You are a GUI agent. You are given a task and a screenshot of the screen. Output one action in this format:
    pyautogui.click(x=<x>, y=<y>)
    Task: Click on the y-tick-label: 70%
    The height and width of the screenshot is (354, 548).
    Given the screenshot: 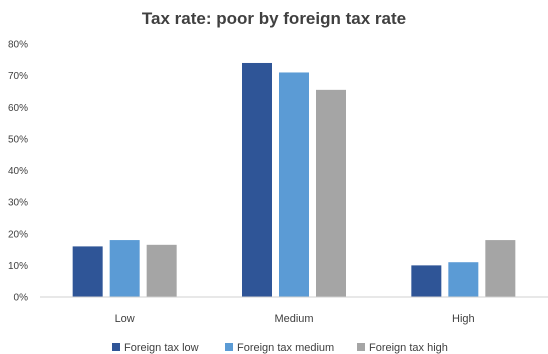 What is the action you would take?
    pyautogui.click(x=18, y=76)
    